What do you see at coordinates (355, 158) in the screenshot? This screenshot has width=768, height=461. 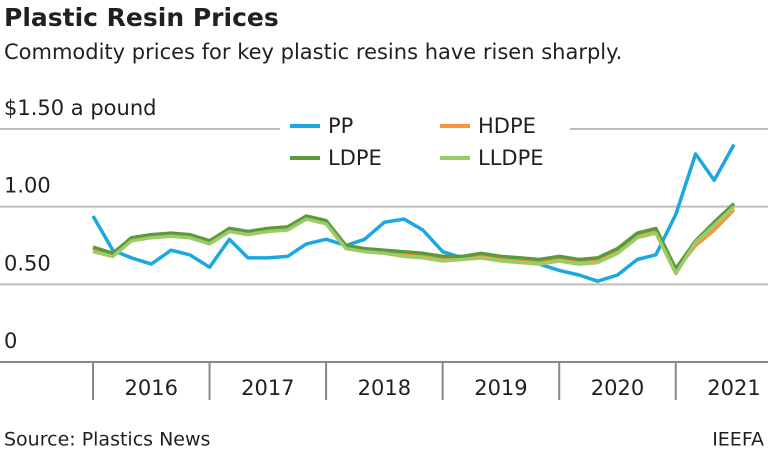 I see `legend-label: LDPE` at bounding box center [355, 158].